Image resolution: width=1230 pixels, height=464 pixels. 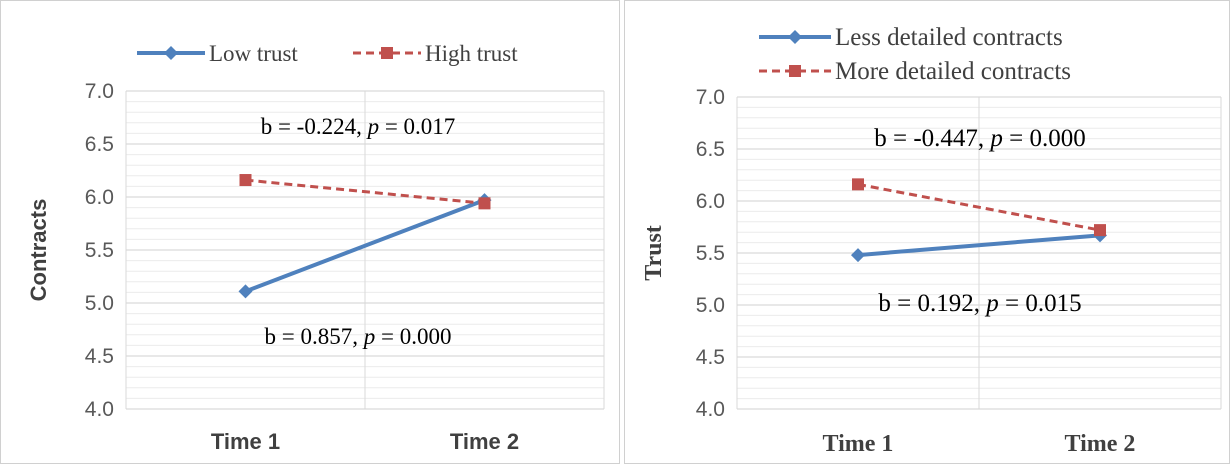 What do you see at coordinates (471, 53) in the screenshot?
I see `chart-0-legend-1-label: High trust` at bounding box center [471, 53].